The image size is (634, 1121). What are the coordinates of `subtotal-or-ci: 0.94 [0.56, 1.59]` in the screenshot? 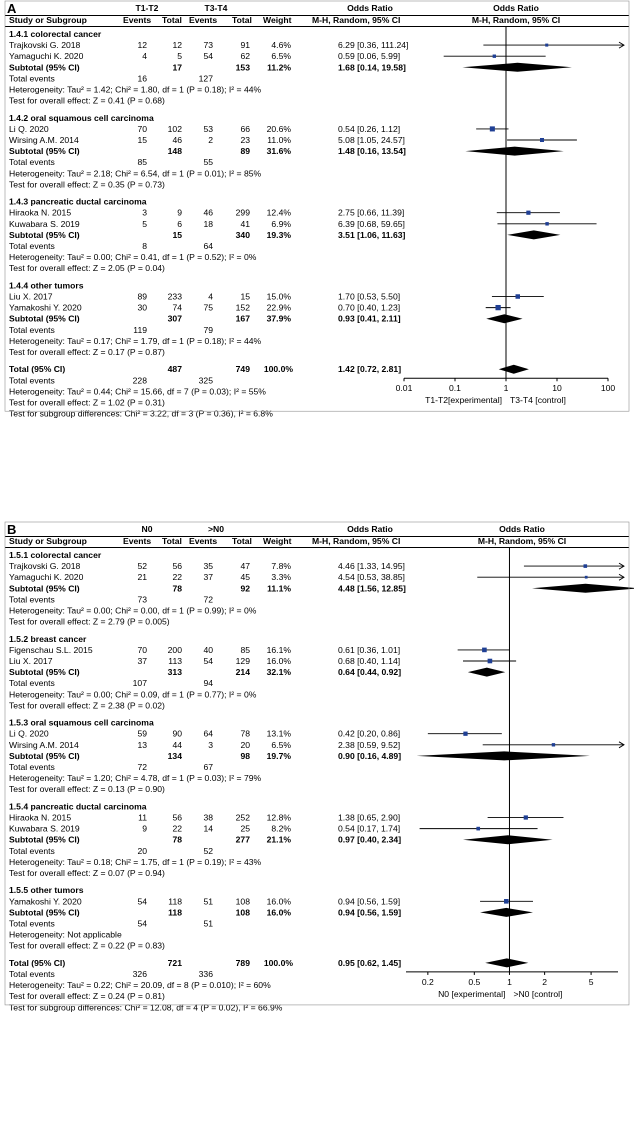 It's located at (369, 912).